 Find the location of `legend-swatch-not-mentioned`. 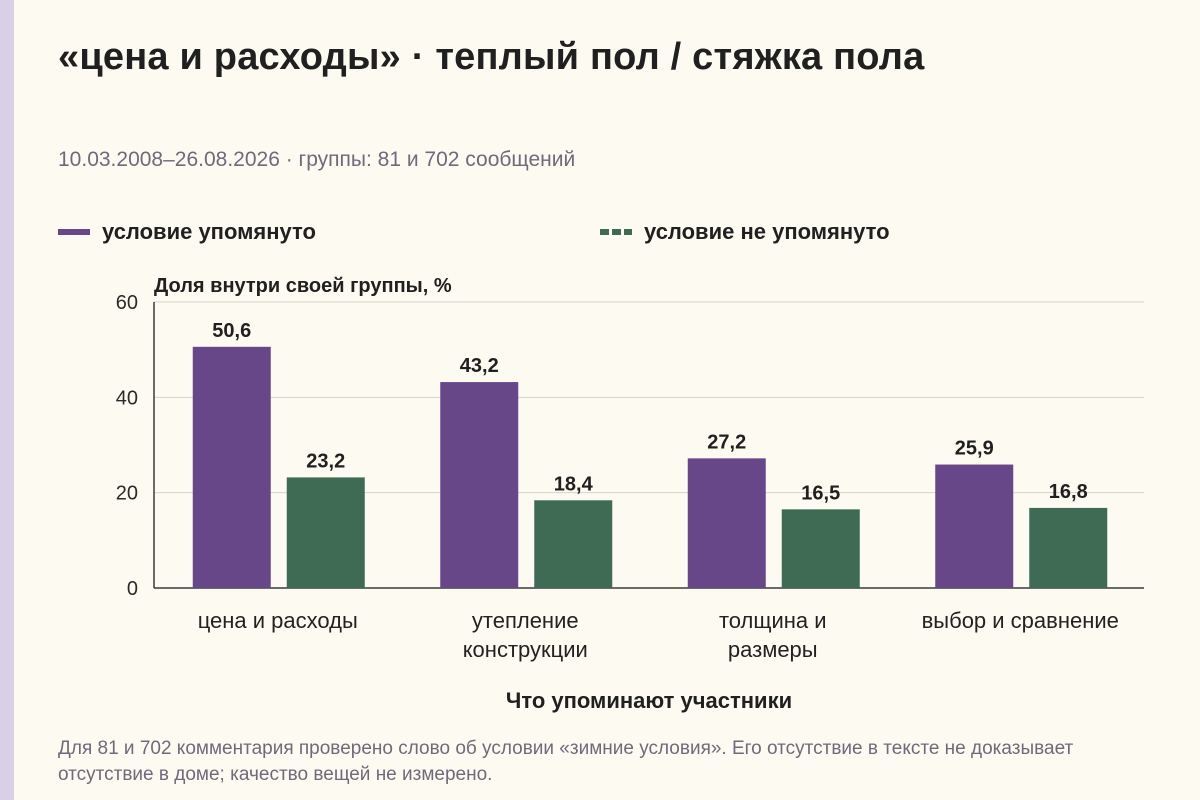

legend-swatch-not-mentioned is located at coordinates (616, 232).